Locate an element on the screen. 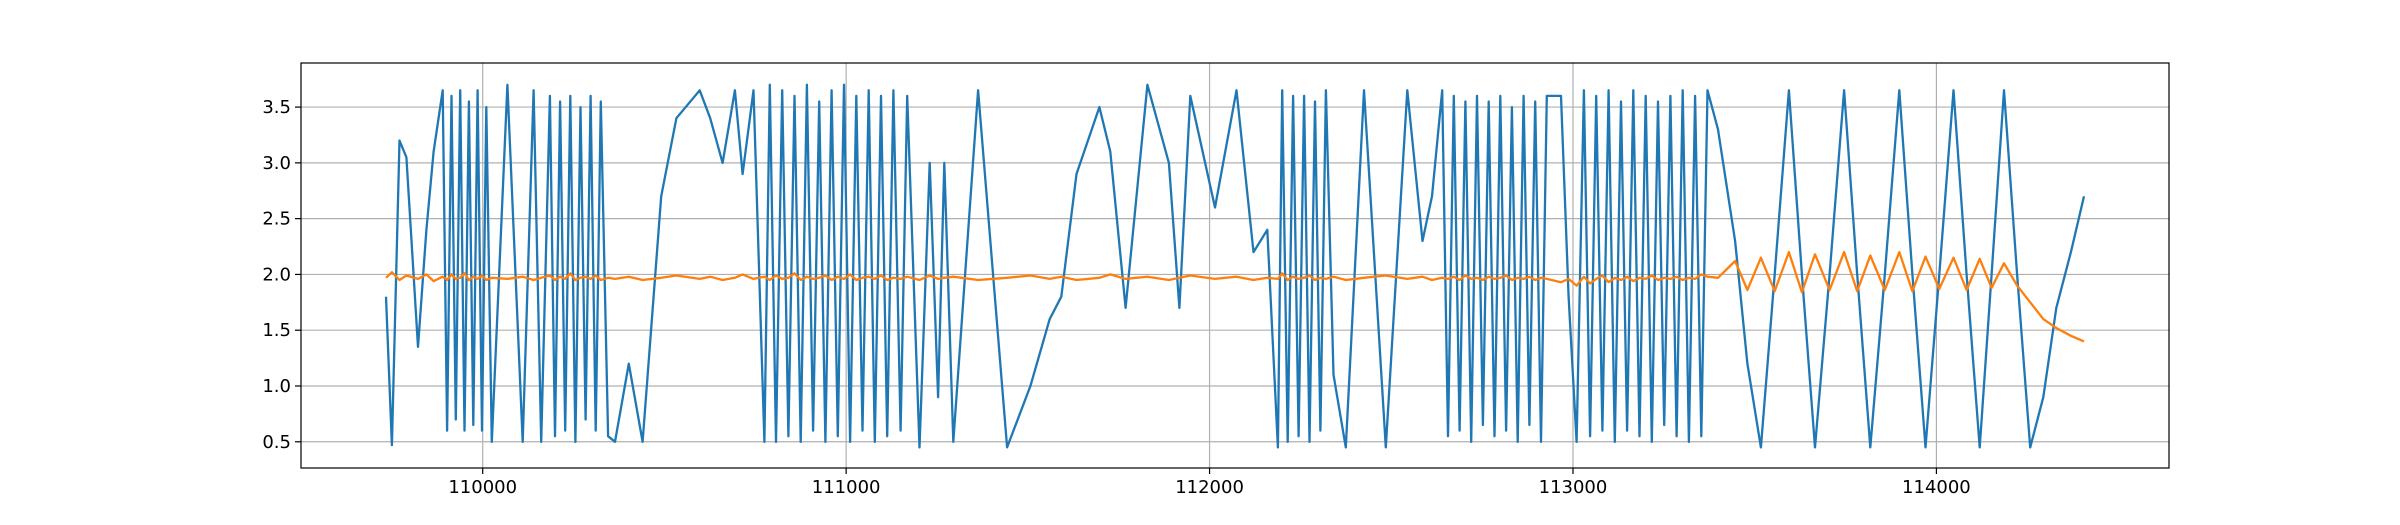  y-tick-label: 1.5 is located at coordinates (276, 330).